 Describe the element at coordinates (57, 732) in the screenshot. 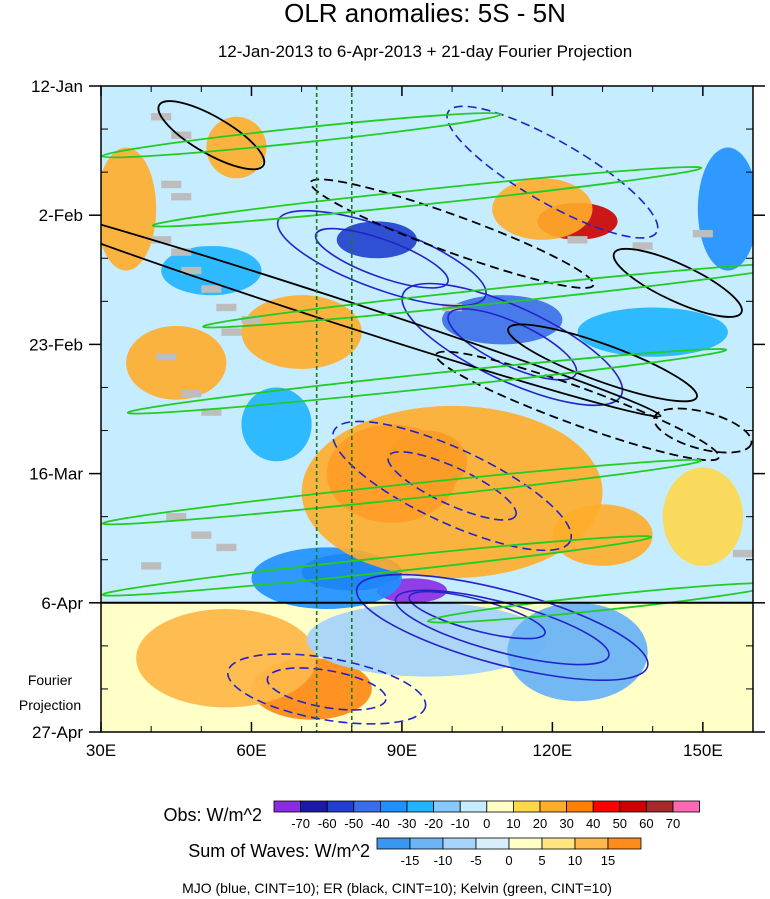

I see `y-tick-label-5: 27-Apr` at that location.